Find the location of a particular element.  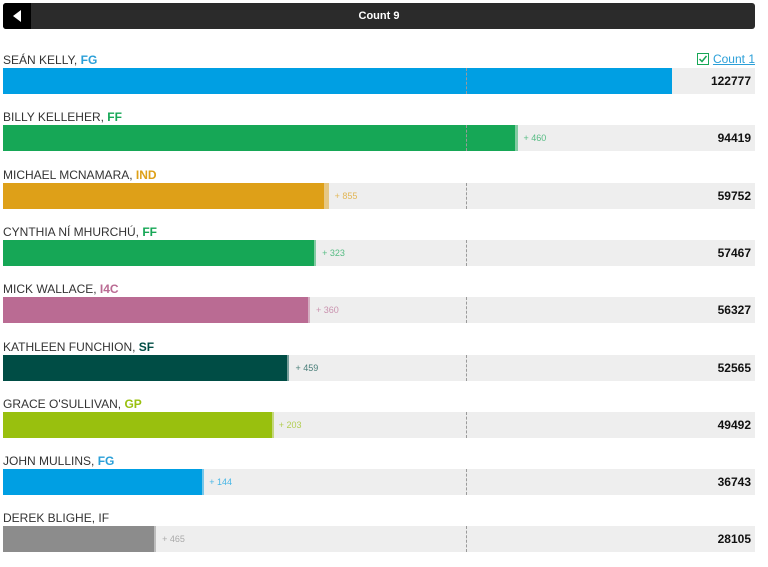

transfer-gain-label: + 203 is located at coordinates (290, 424).